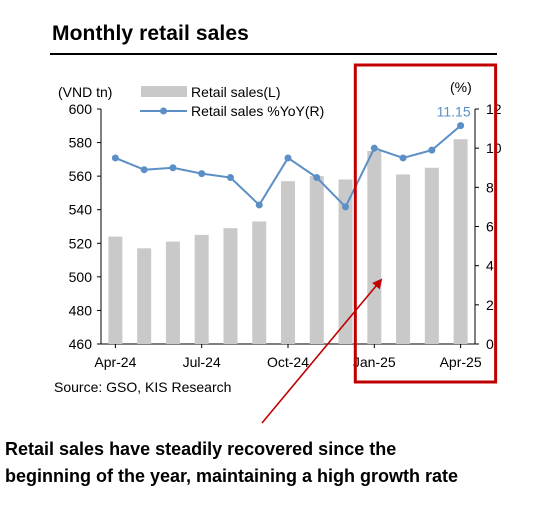  Describe the element at coordinates (494, 109) in the screenshot. I see `right-tick-label: 12` at that location.